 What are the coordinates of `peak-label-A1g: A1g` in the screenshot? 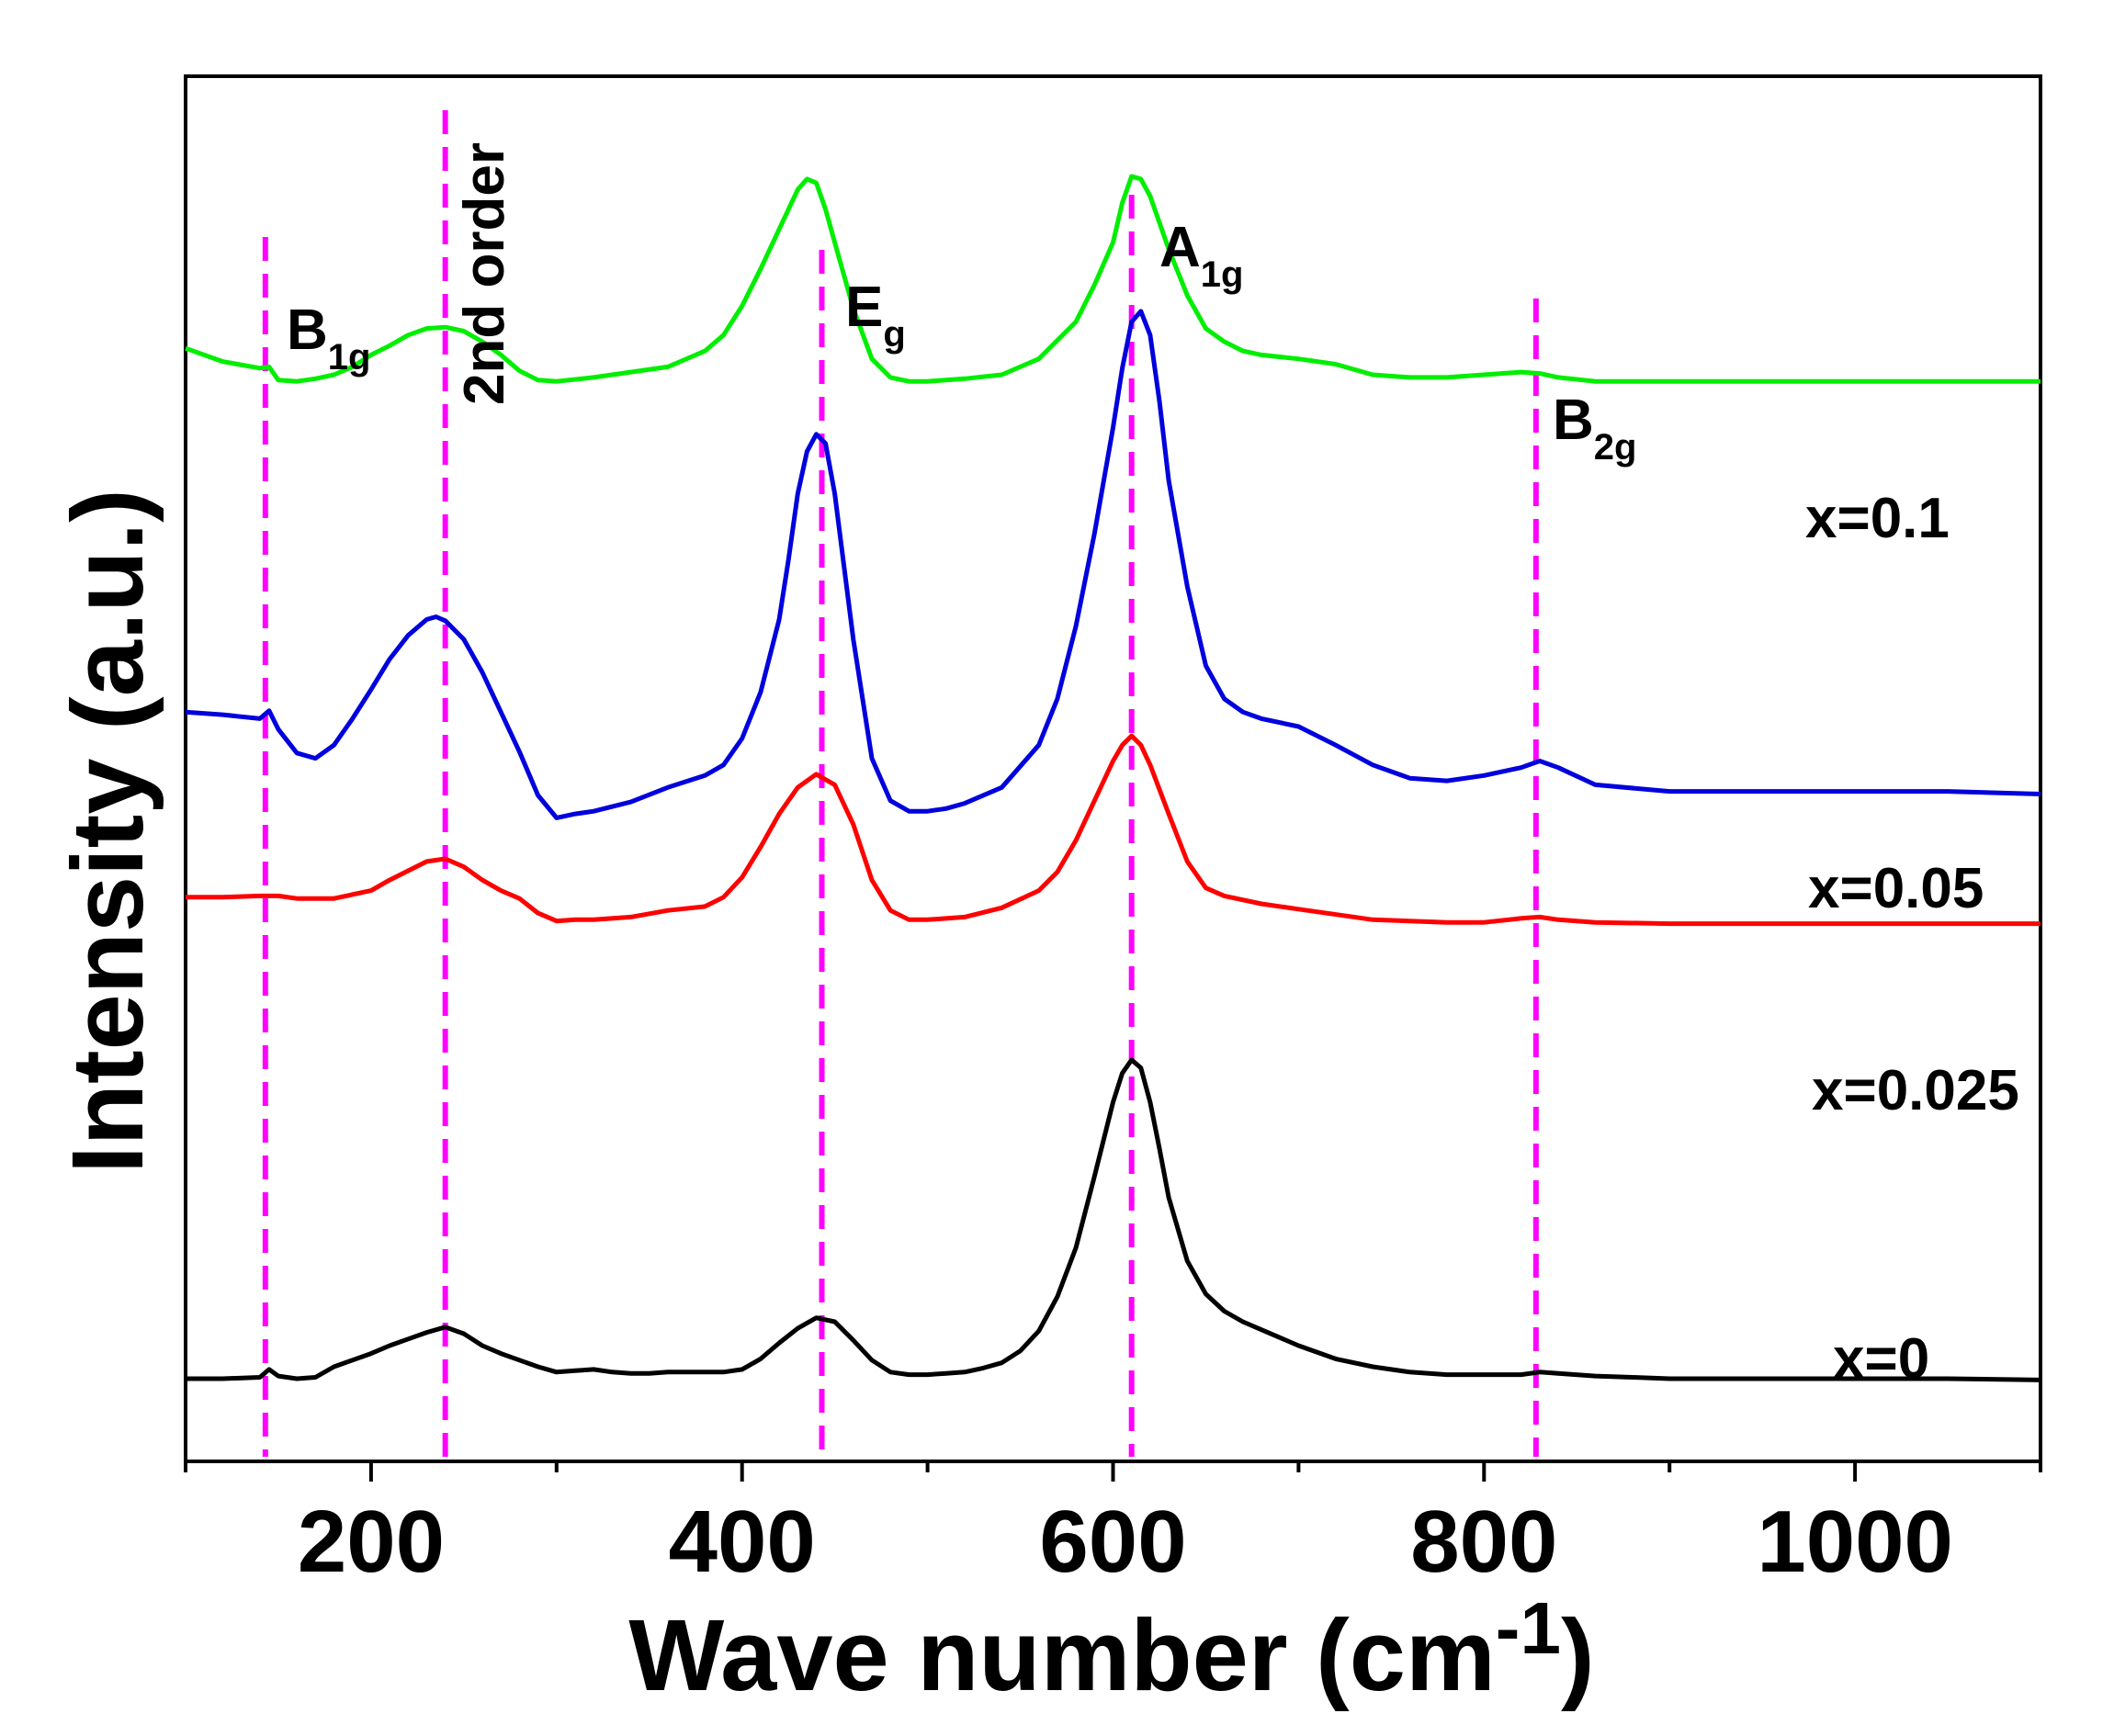 It's located at (1201, 255).